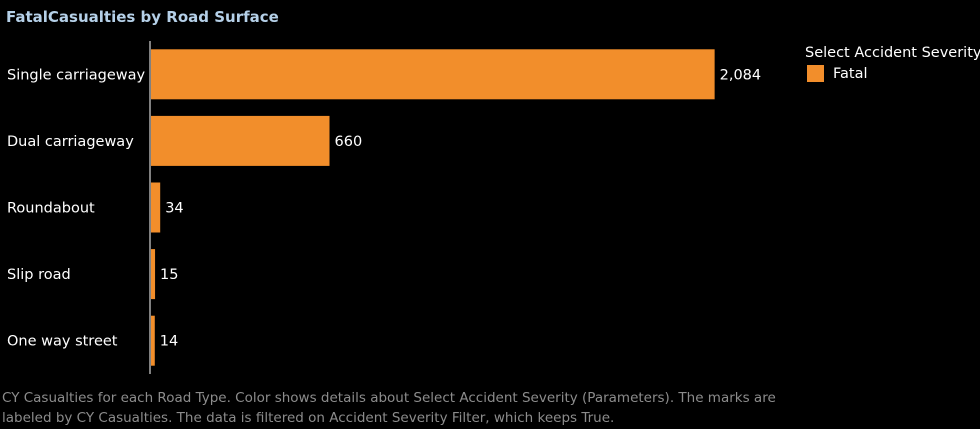 This screenshot has height=429, width=980. What do you see at coordinates (76, 75) in the screenshot?
I see `category-label: Single carriageway` at bounding box center [76, 75].